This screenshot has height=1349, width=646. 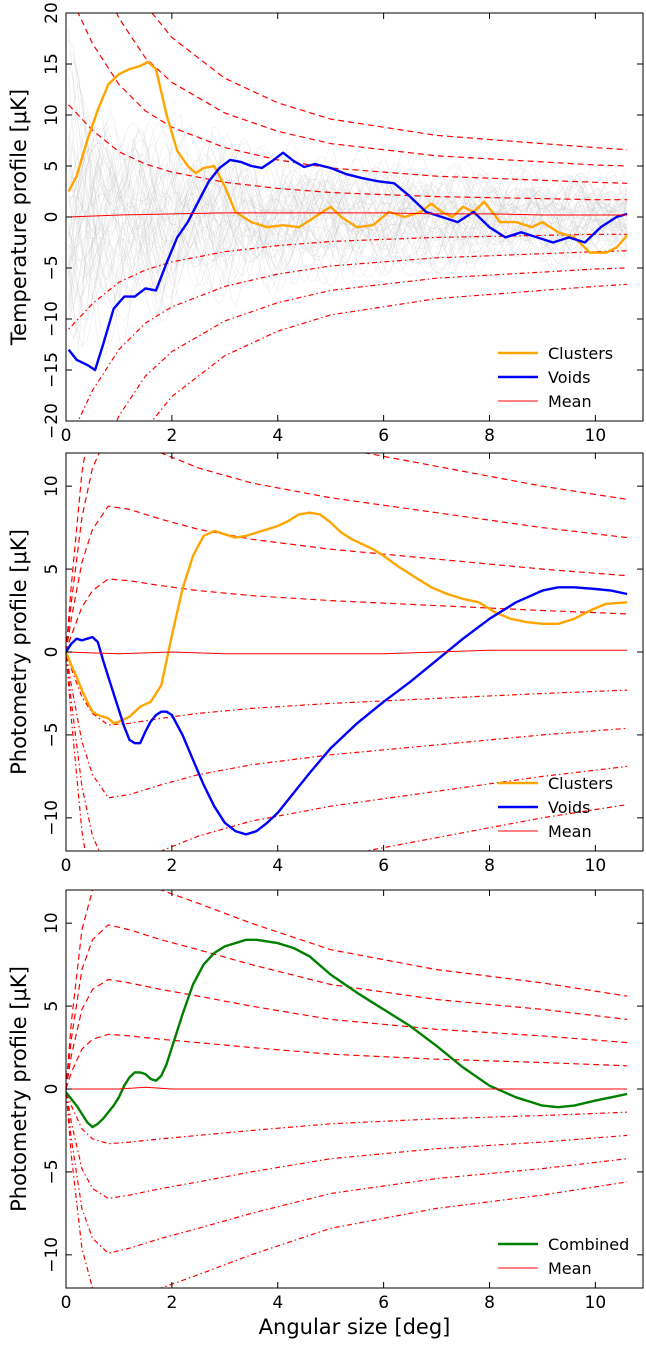 What do you see at coordinates (355, 1327) in the screenshot?
I see `x-axis-label: Angular size [deg]` at bounding box center [355, 1327].